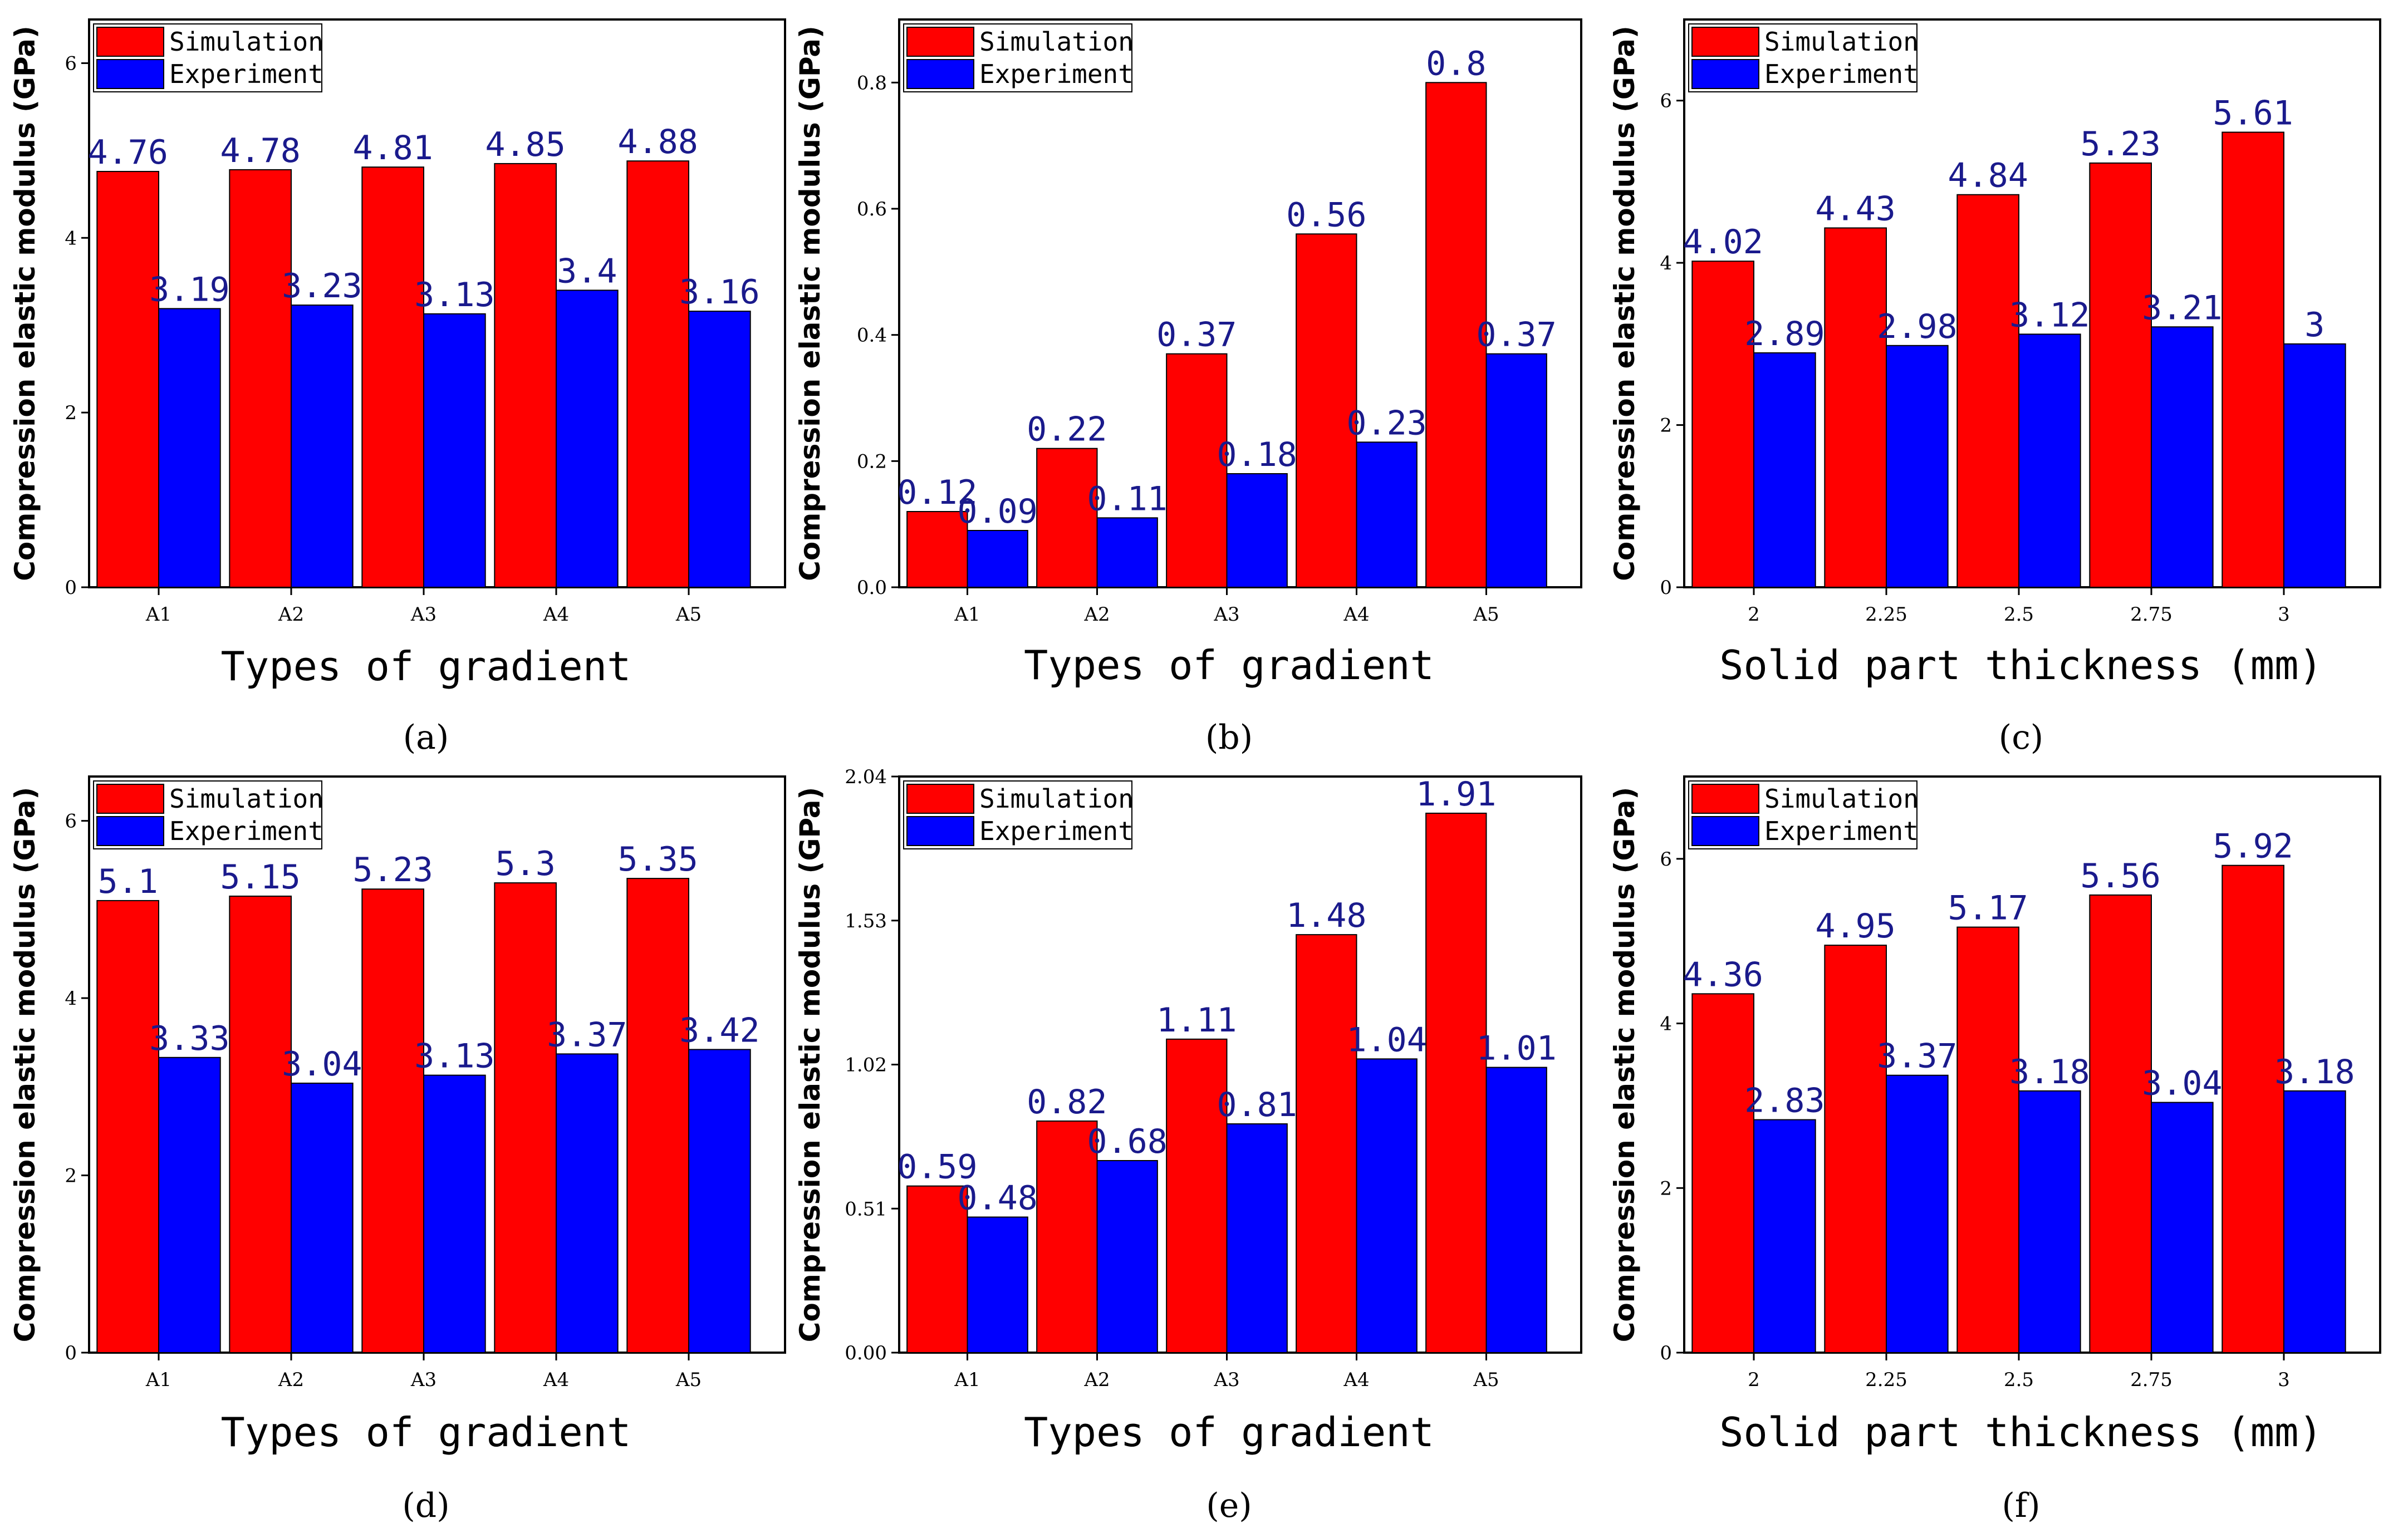 The width and height of the screenshot is (2408, 1538). Describe the element at coordinates (2314, 326) in the screenshot. I see `data-label: 3` at that location.